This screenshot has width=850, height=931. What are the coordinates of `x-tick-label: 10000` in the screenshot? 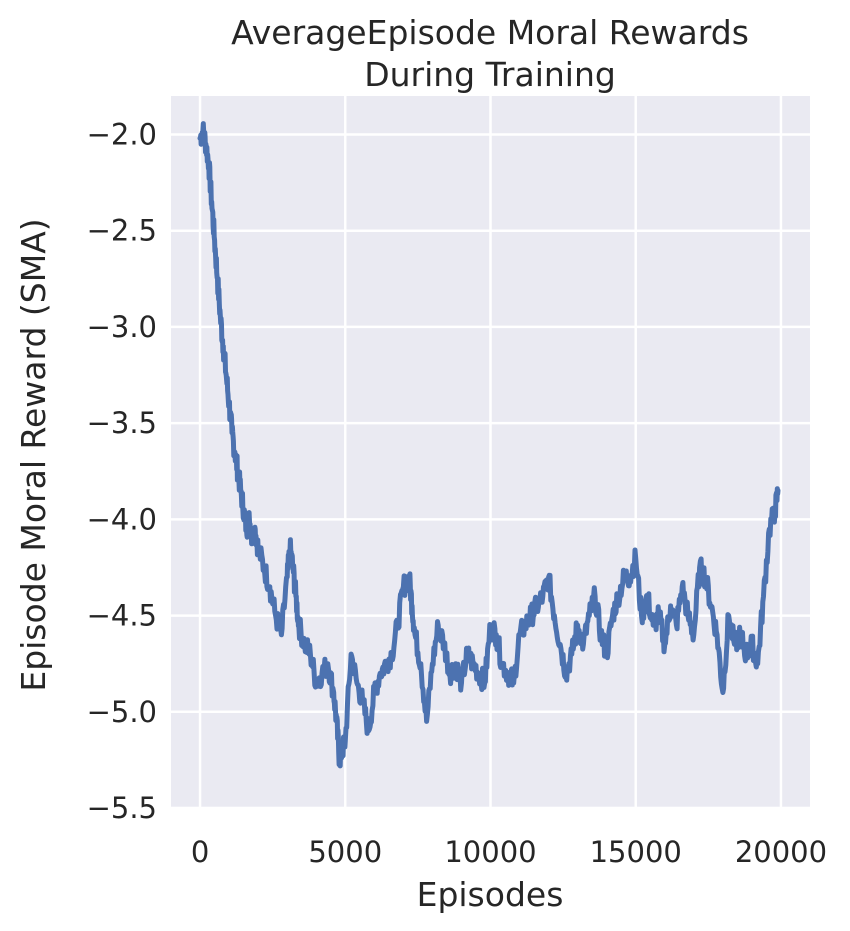 It's located at (490, 852).